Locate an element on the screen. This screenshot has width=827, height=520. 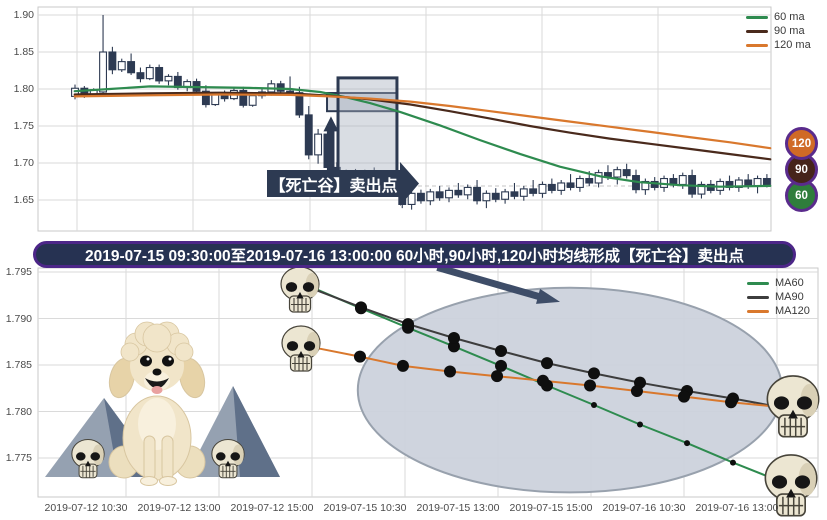
legend-label: 60 ma is located at coordinates (789, 17).